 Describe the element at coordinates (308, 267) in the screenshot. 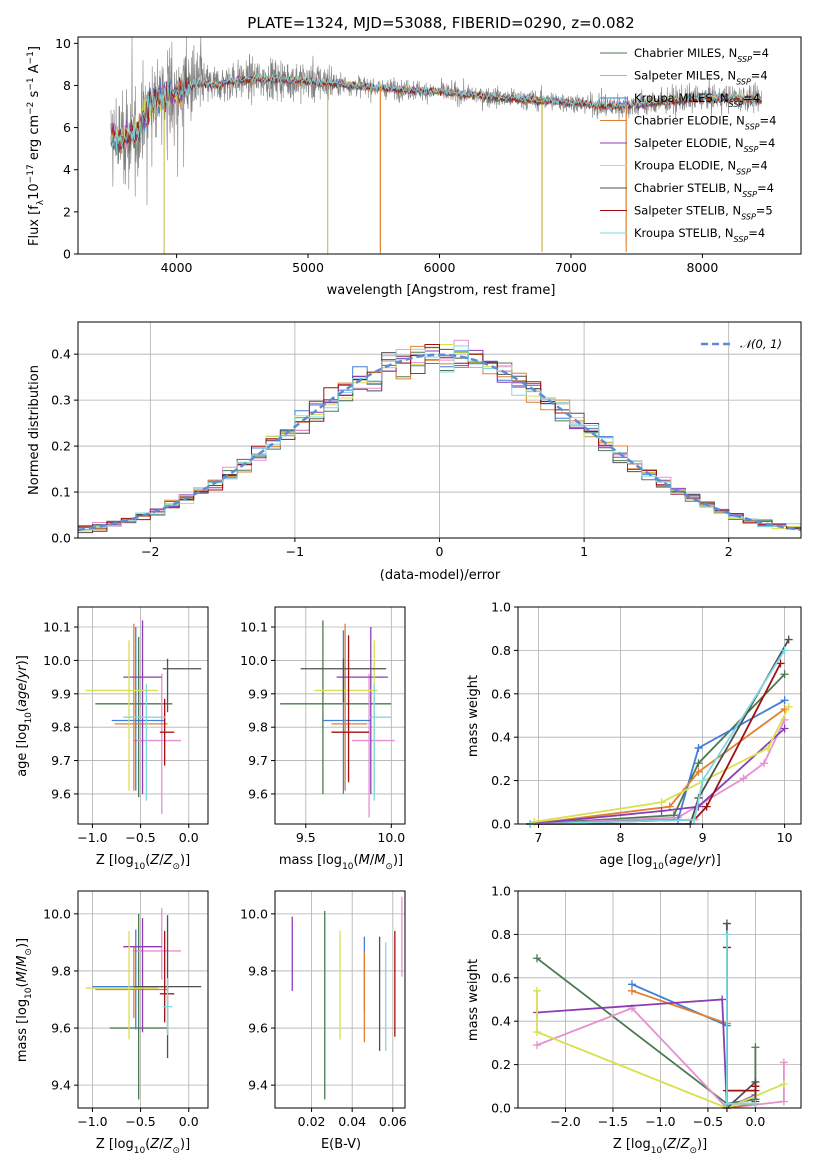

I see `x-tick-label: 5000` at that location.